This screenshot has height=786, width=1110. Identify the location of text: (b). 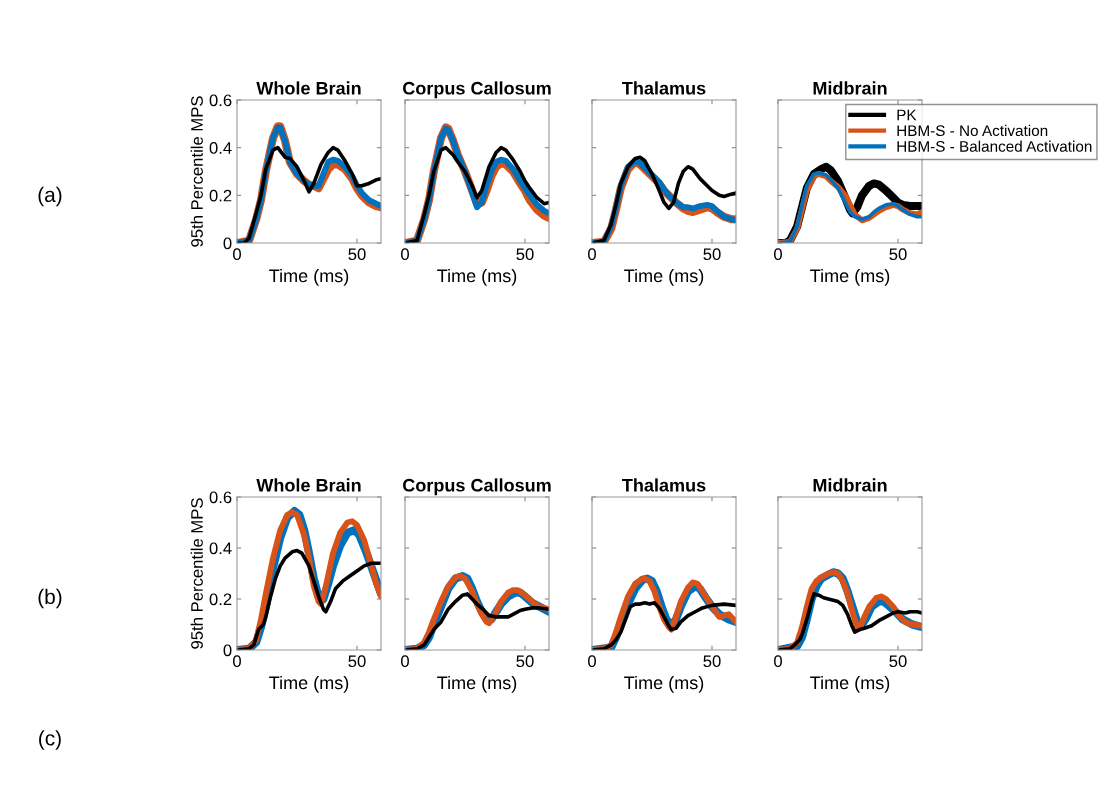
(50, 598).